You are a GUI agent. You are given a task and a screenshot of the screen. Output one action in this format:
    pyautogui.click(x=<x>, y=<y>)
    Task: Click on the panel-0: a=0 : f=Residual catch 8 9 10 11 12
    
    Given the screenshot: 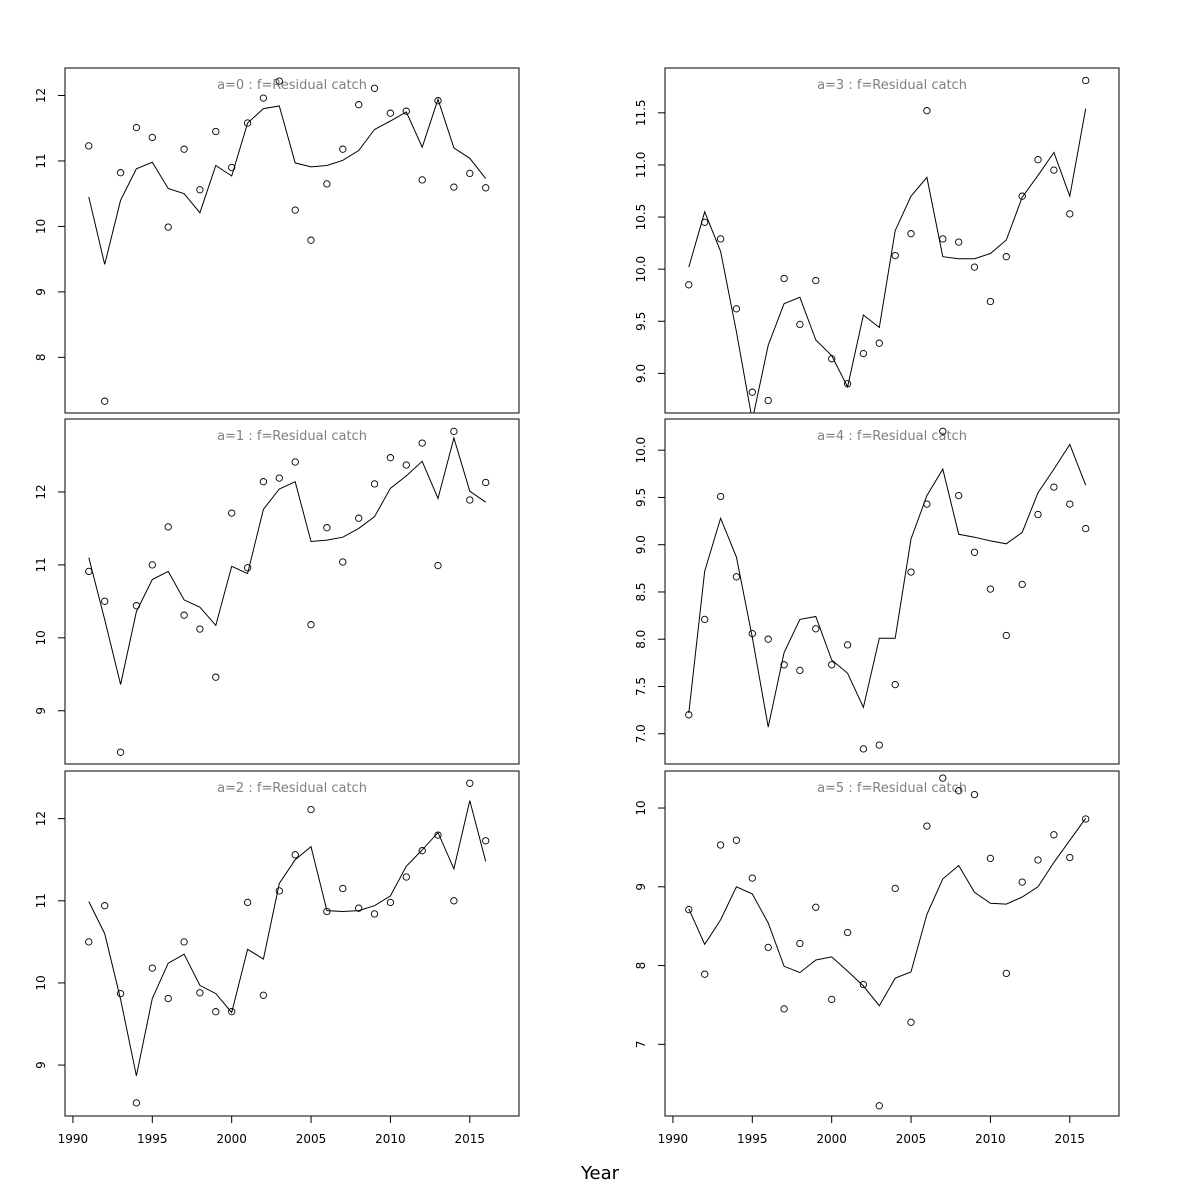 What is the action you would take?
    pyautogui.click(x=277, y=240)
    